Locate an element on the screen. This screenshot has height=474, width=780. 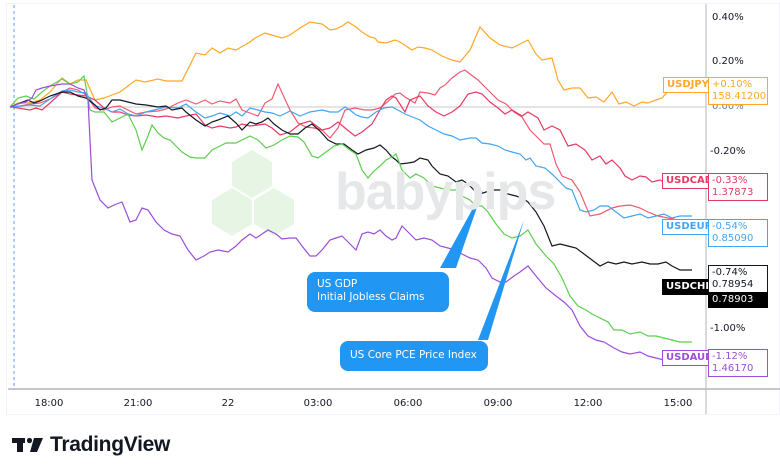
value-usdeur: -0.54% 0.85090 is located at coordinates (738, 233).